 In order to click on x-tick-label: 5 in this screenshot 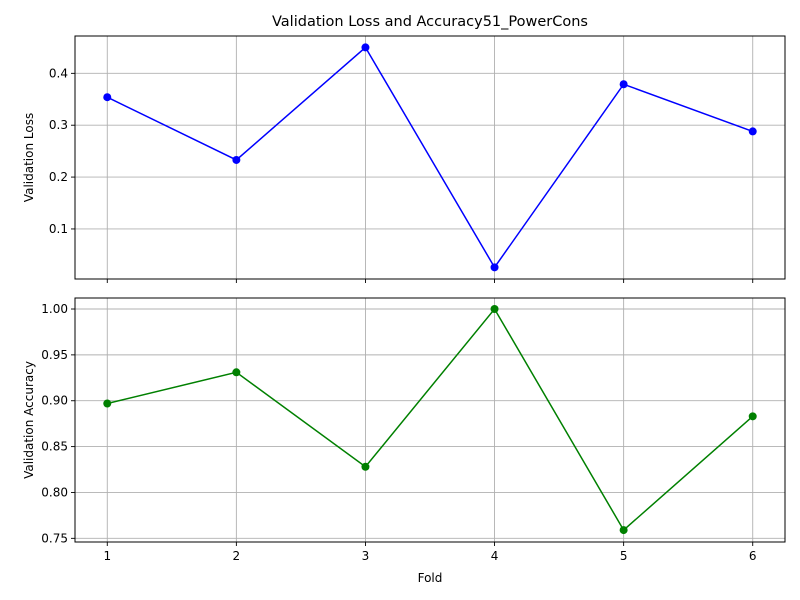, I will do `click(624, 556)`.